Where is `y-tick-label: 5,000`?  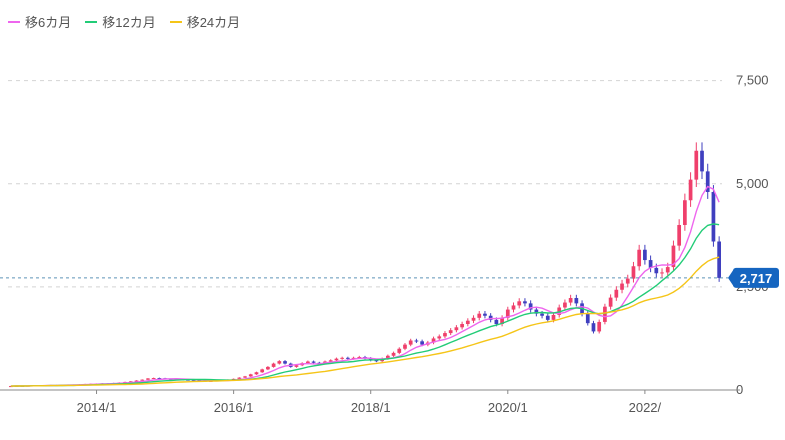 y-tick-label: 5,000 is located at coordinates (752, 183).